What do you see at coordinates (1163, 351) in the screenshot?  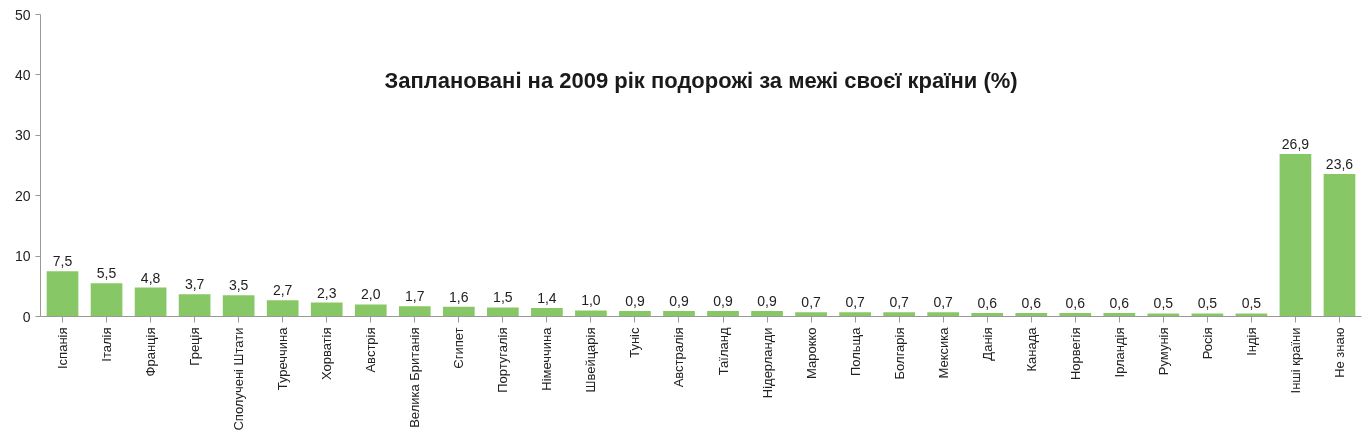 I see `x-tick-label: Румунія` at bounding box center [1163, 351].